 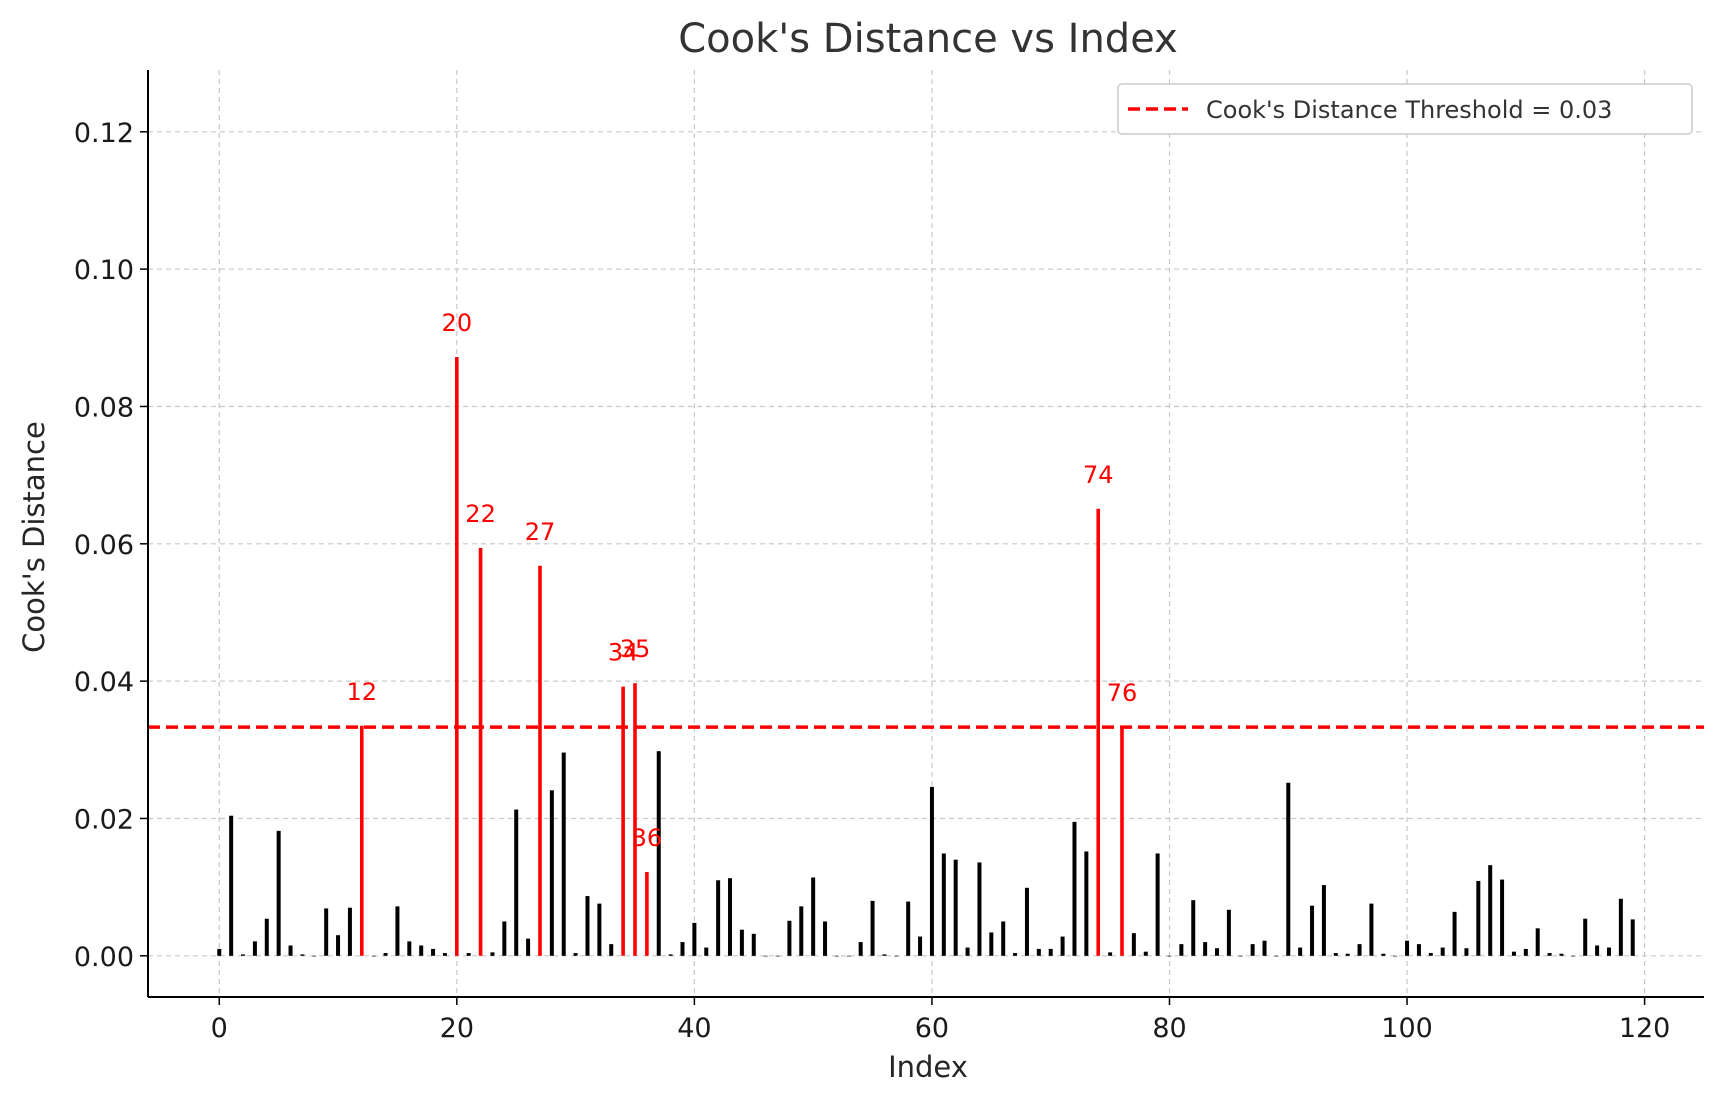 I want to click on annotation-76: 76, so click(x=1122, y=693).